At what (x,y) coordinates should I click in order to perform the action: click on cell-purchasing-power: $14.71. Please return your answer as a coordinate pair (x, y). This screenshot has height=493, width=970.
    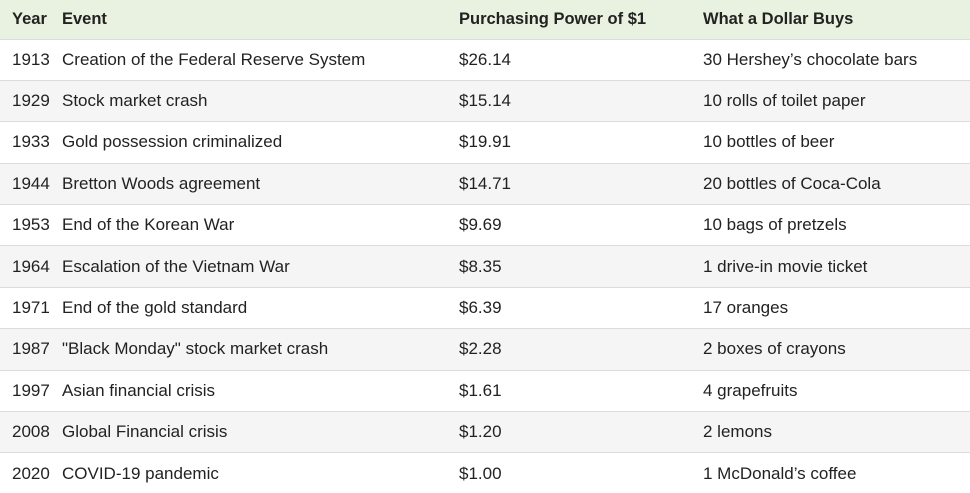
    Looking at the image, I should click on (581, 183).